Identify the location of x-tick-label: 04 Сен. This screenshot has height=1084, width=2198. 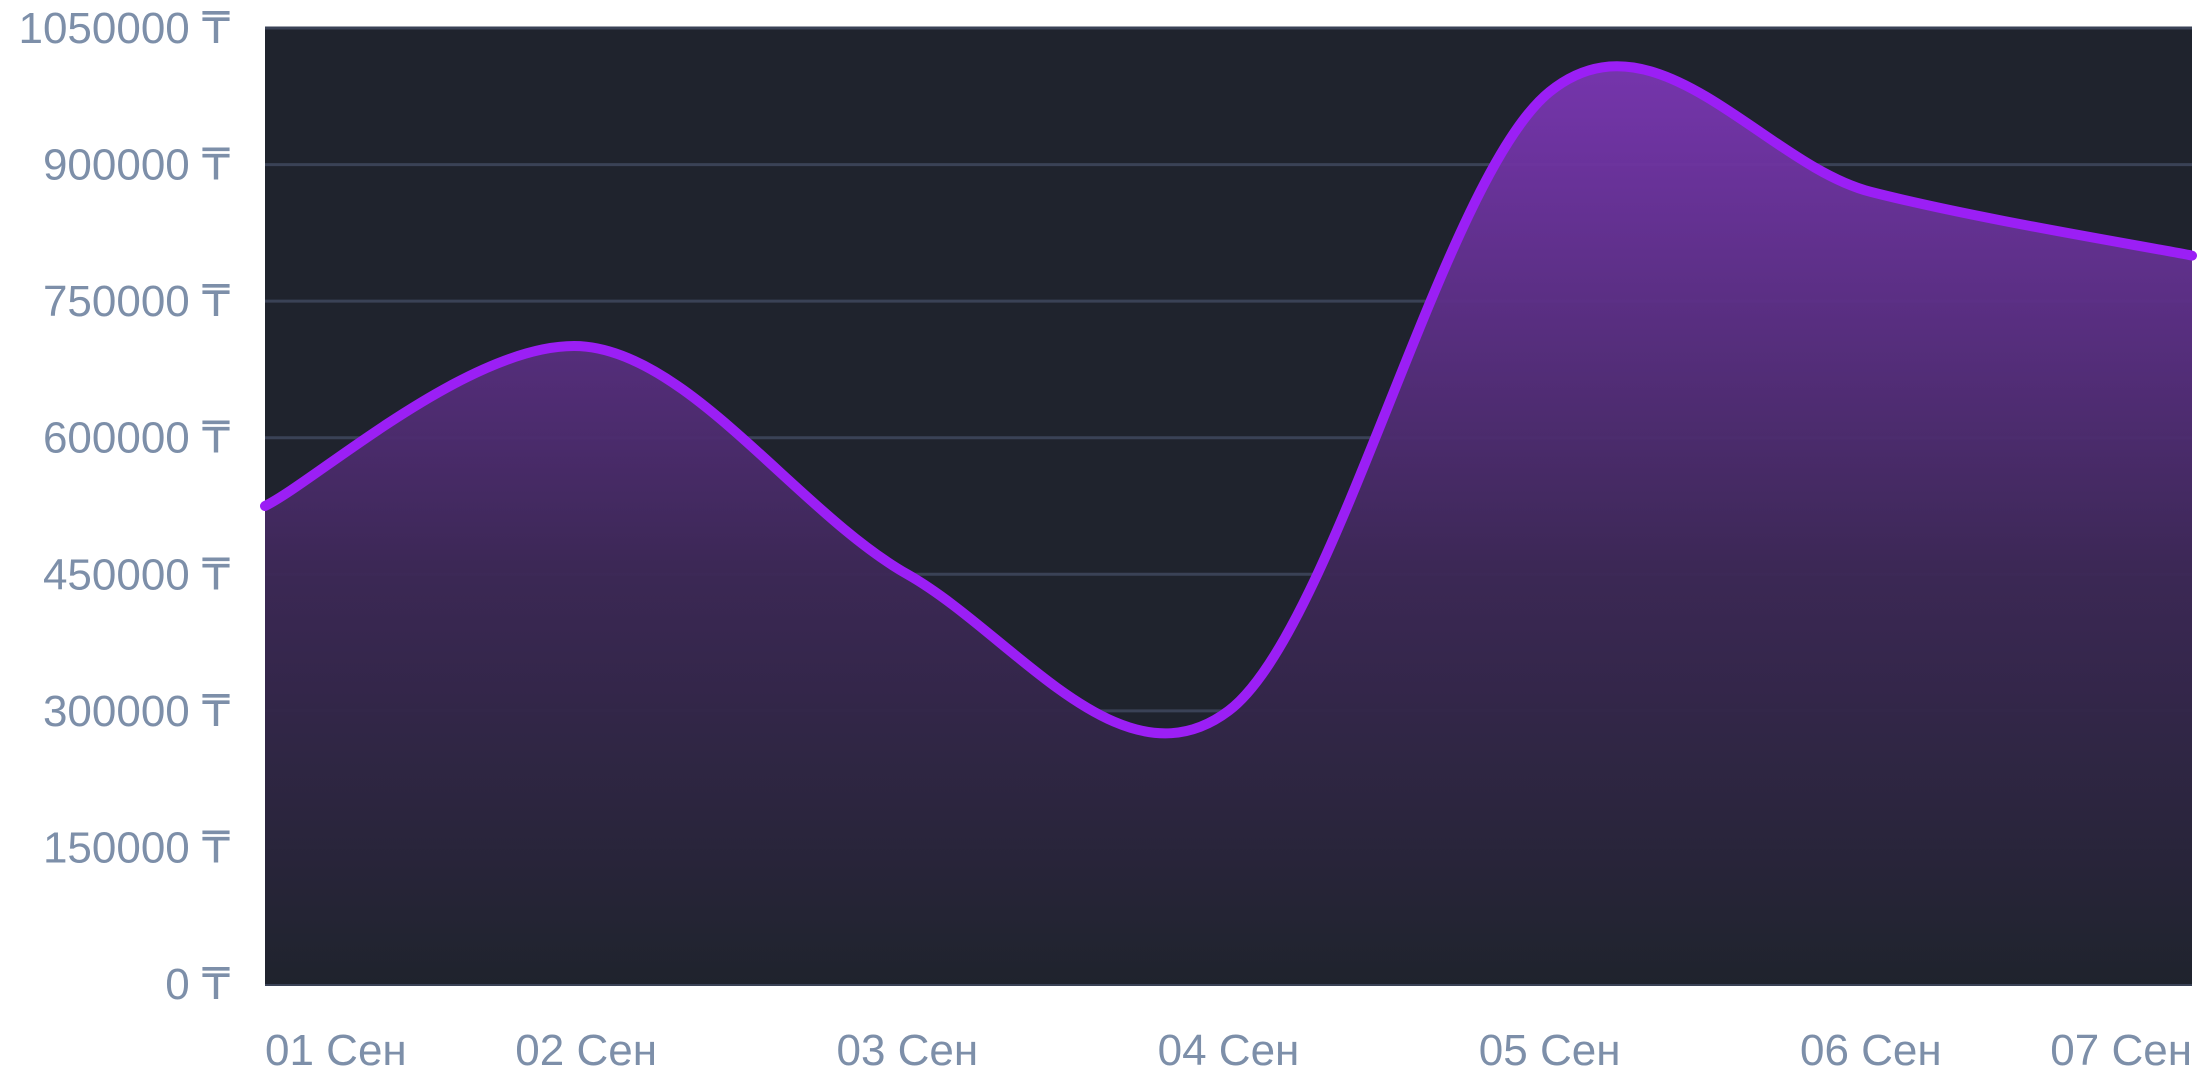
(1229, 1050).